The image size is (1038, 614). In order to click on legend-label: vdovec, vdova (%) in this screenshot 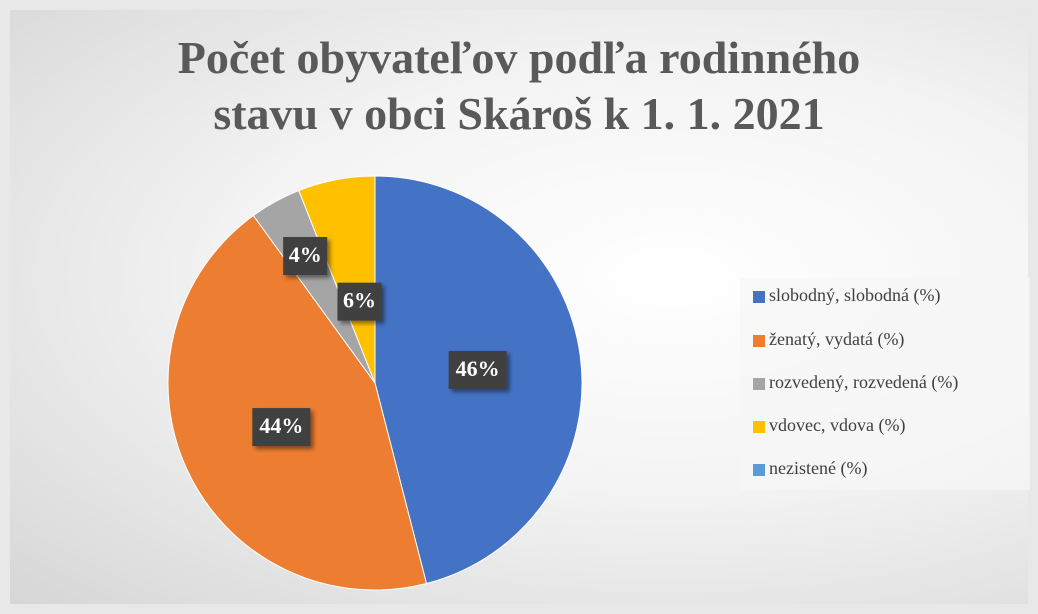, I will do `click(837, 425)`.